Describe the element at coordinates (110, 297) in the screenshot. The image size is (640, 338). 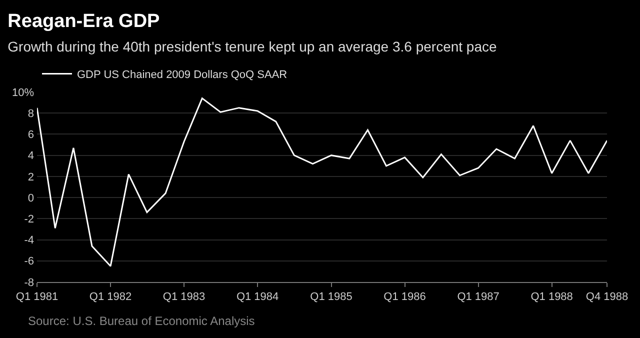
I see `x-tick-label: Q1 1982` at that location.